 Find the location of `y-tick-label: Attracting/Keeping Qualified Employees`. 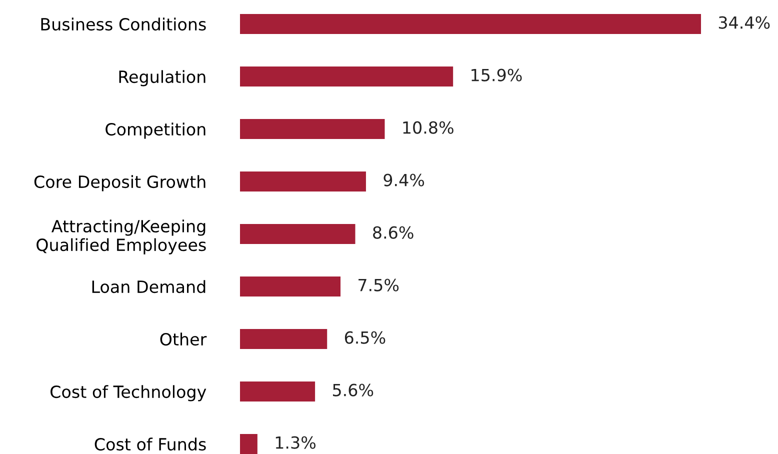

y-tick-label: Attracting/Keeping Qualified Employees is located at coordinates (121, 237).